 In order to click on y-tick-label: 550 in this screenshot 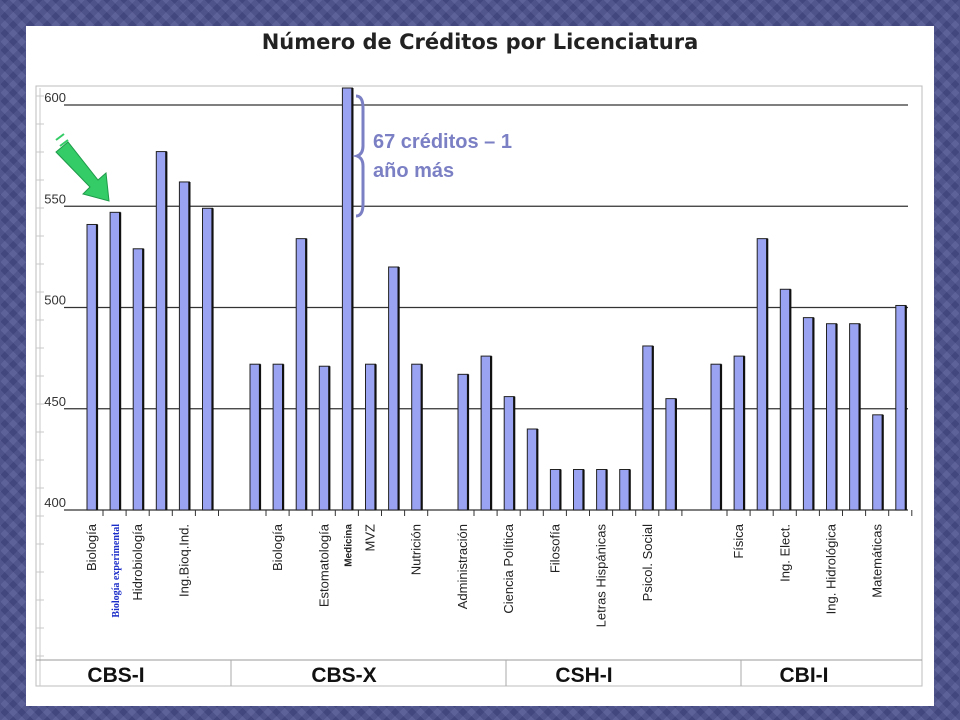, I will do `click(55, 198)`.